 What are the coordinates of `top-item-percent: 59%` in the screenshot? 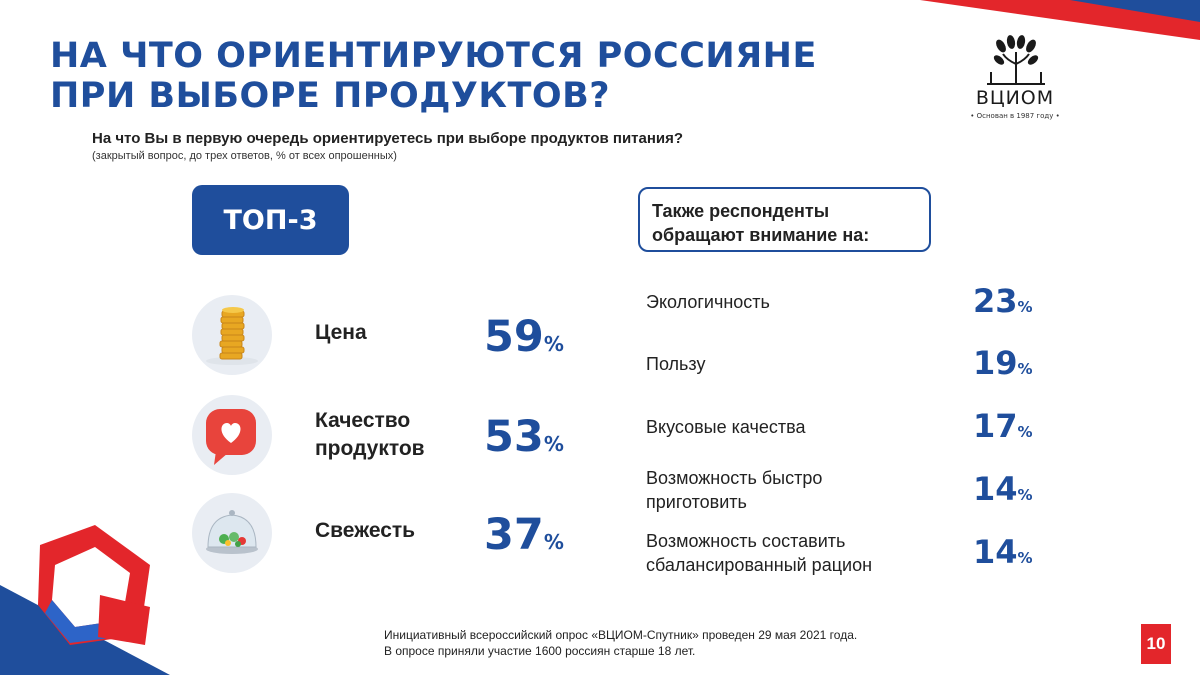 It's located at (524, 337).